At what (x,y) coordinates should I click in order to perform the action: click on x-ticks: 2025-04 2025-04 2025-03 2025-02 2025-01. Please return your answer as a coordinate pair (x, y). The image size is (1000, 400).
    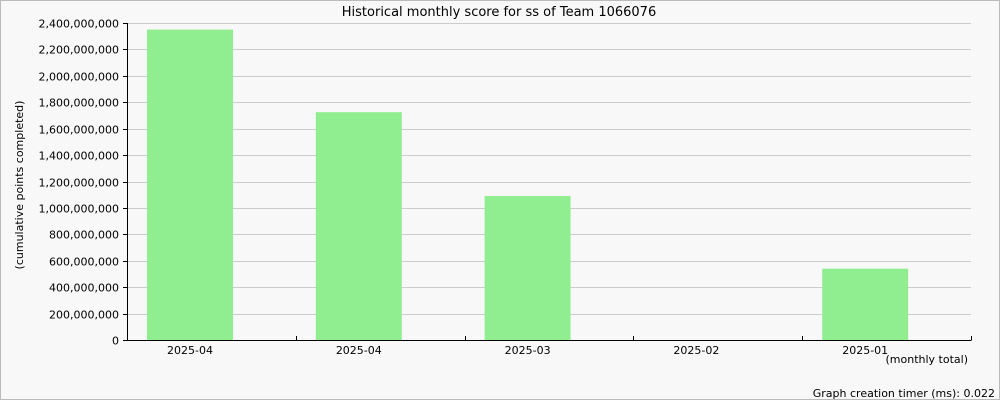
    Looking at the image, I should click on (527, 350).